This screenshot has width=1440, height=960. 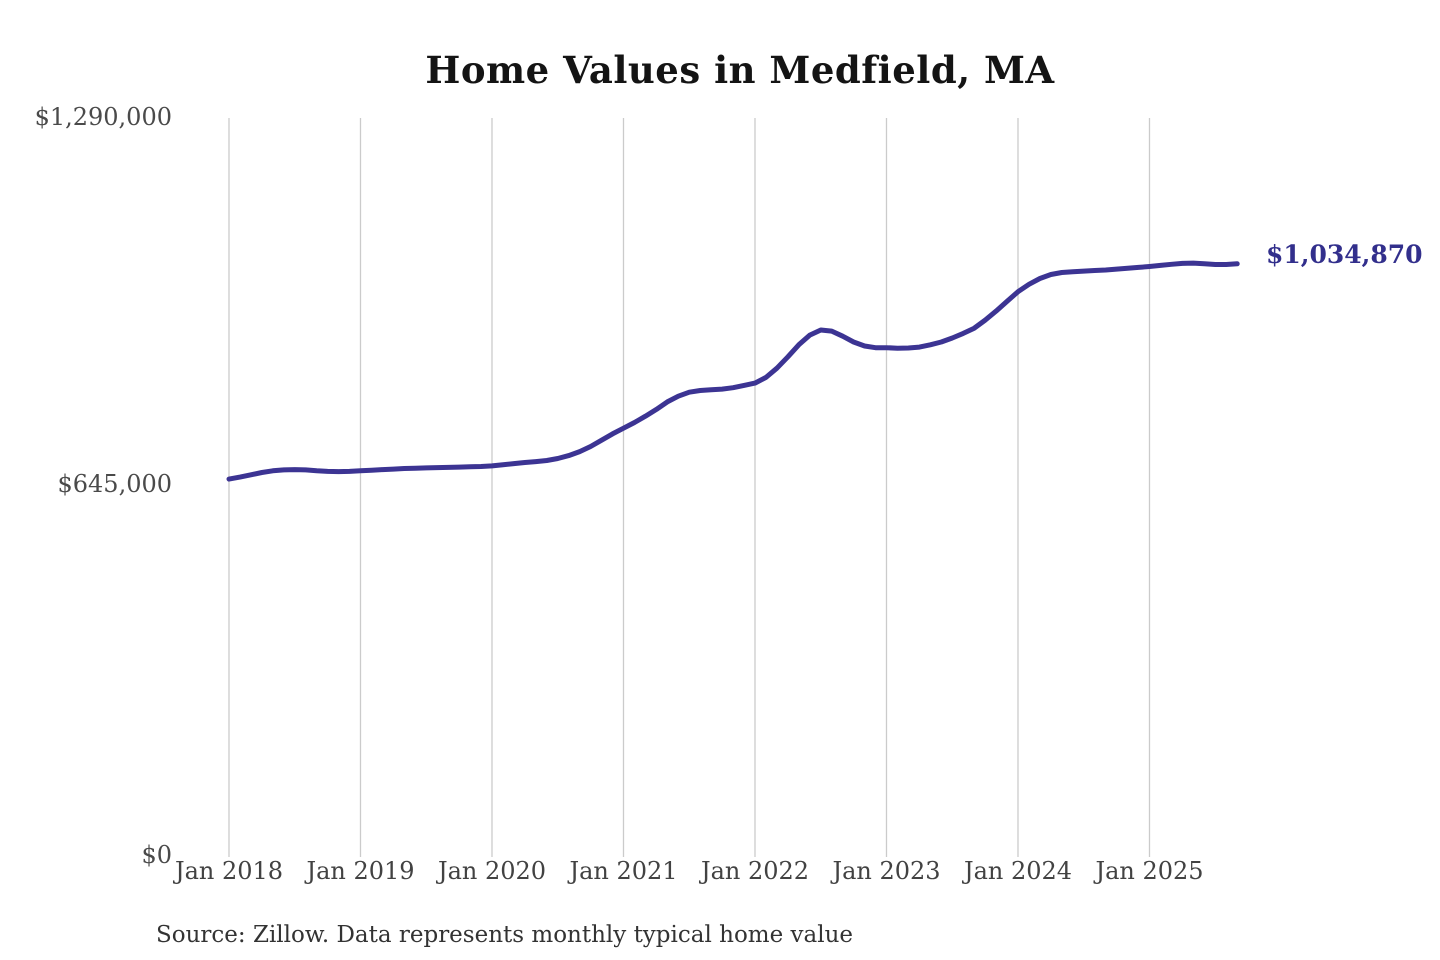 What do you see at coordinates (227, 871) in the screenshot?
I see `x-tick-label: Jan 2018` at bounding box center [227, 871].